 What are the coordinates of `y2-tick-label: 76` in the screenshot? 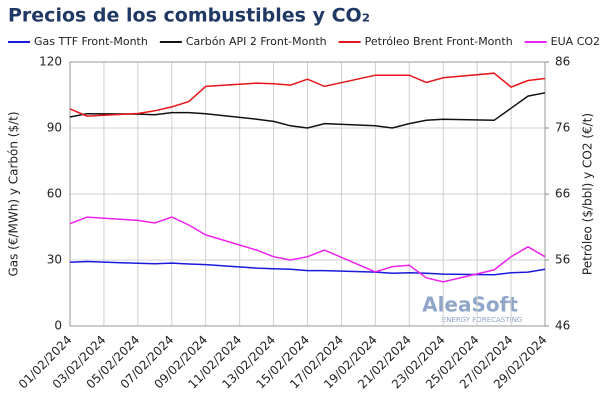 It's located at (562, 128).